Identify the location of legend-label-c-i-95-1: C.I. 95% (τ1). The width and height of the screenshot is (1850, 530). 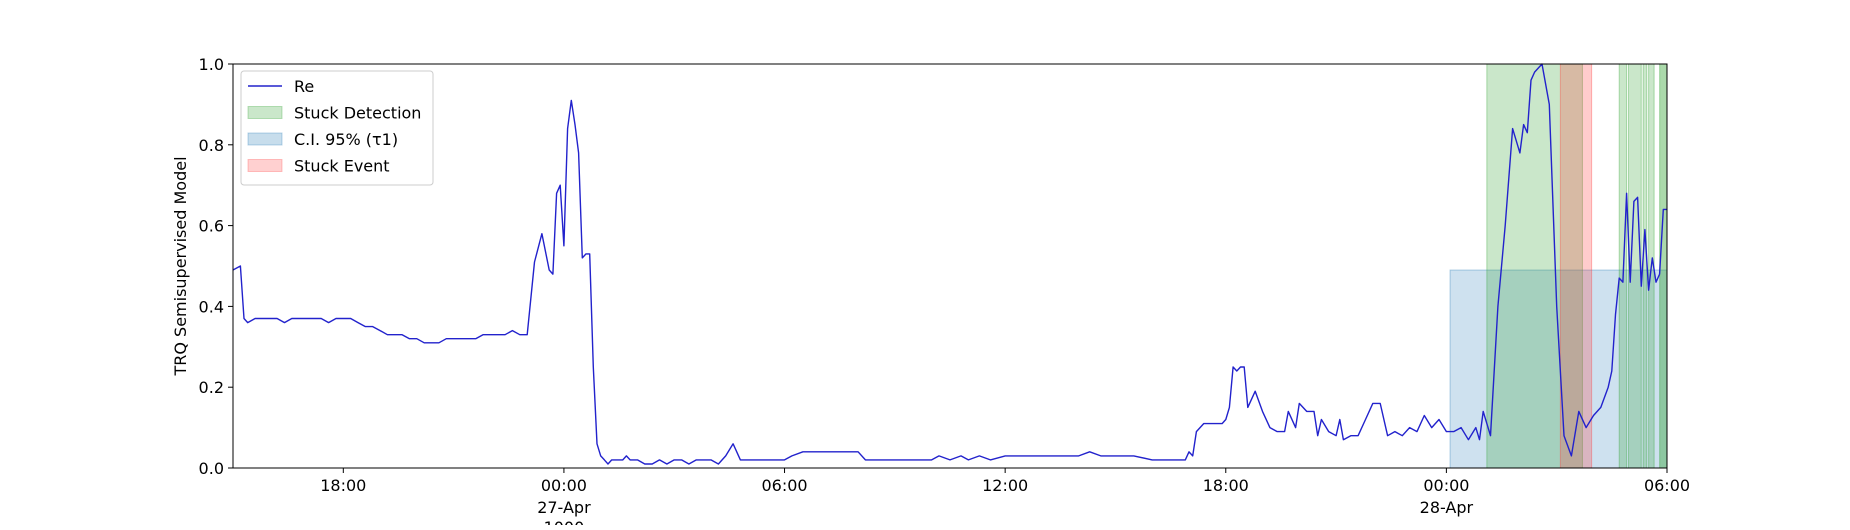
(346, 139).